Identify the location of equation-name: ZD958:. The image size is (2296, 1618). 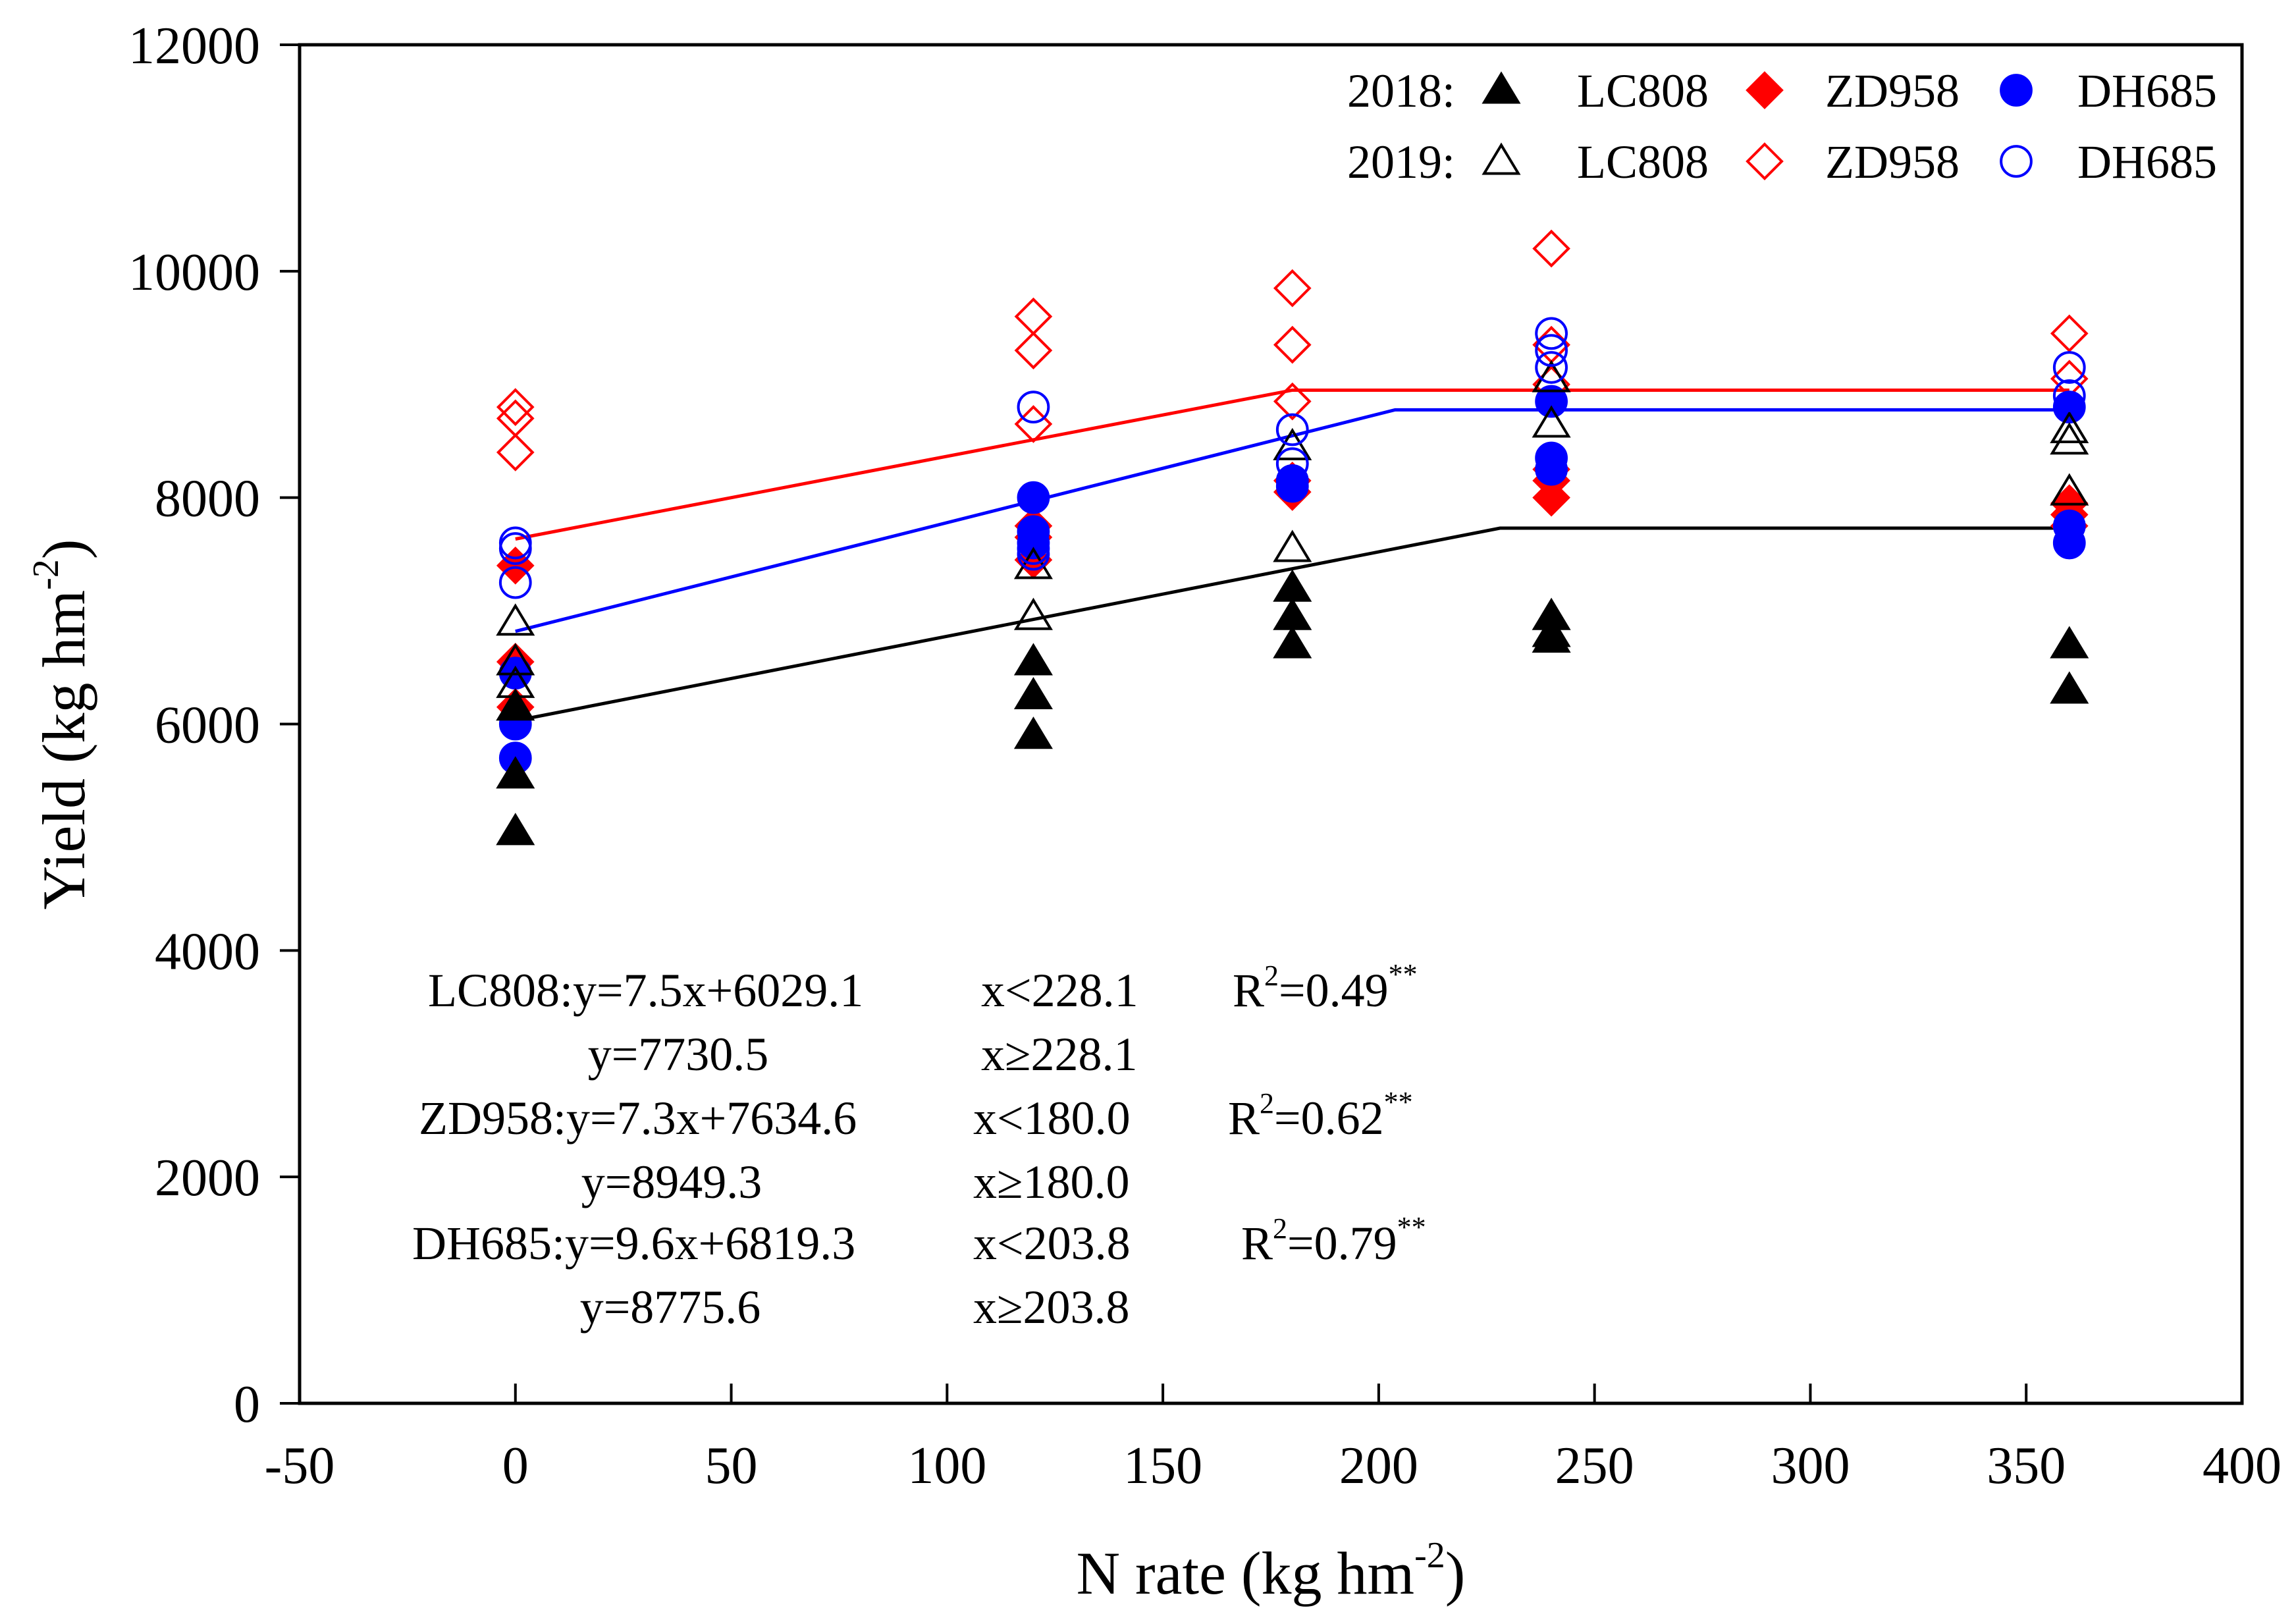
(492, 1118).